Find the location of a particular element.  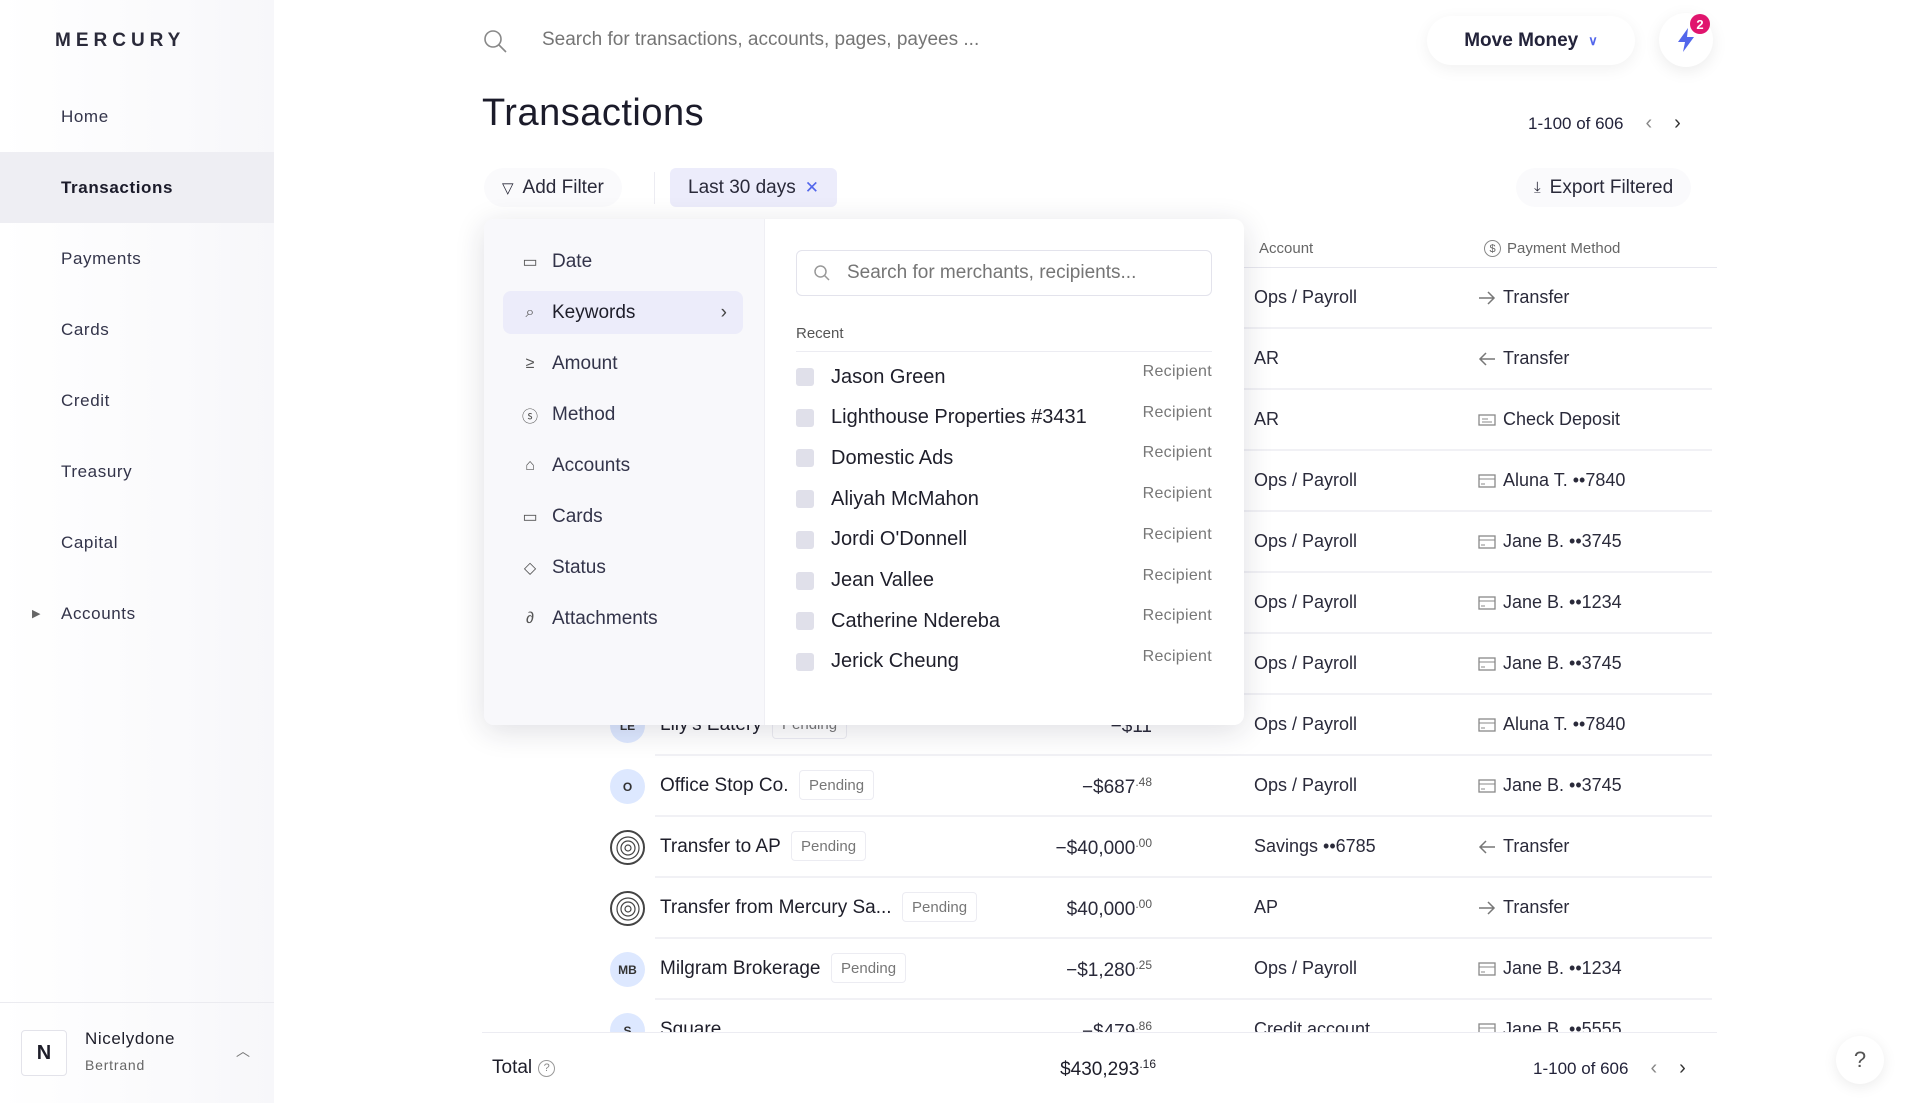

payment-method-label: Check Deposit is located at coordinates (1562, 419).